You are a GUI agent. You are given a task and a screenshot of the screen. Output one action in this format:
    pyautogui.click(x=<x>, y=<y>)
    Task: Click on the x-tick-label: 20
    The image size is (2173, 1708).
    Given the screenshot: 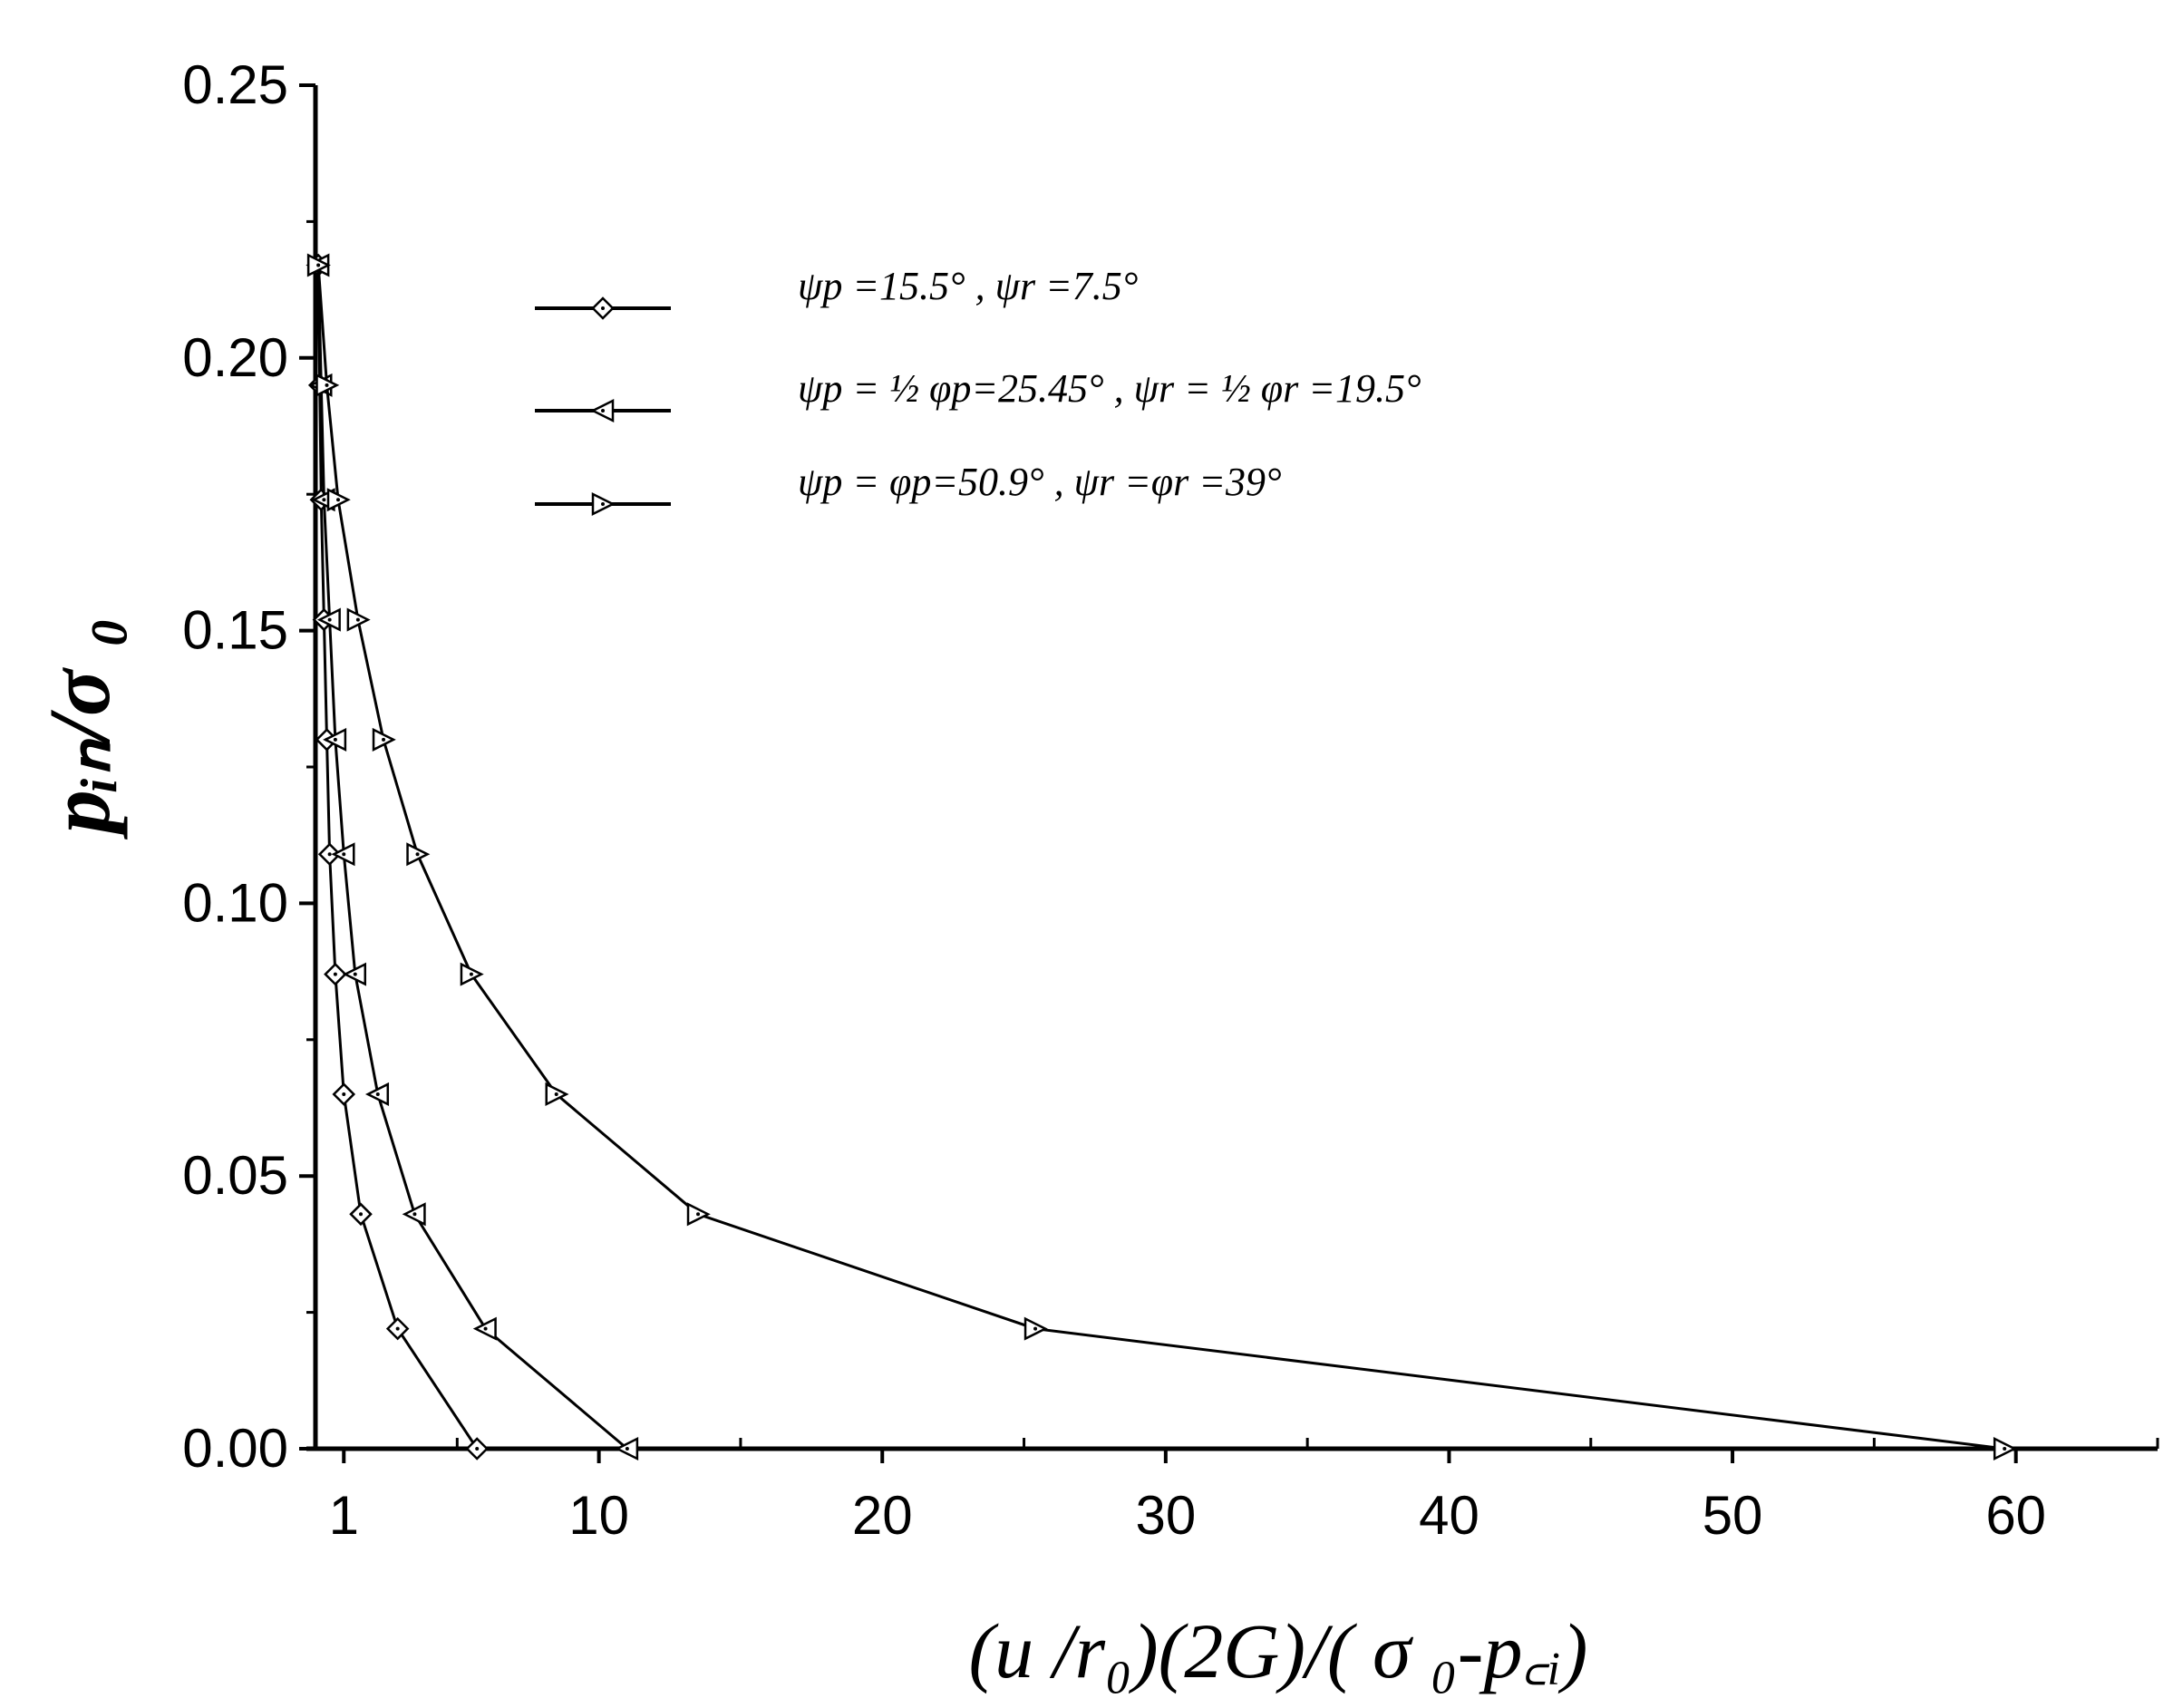 What is the action you would take?
    pyautogui.click(x=882, y=1515)
    